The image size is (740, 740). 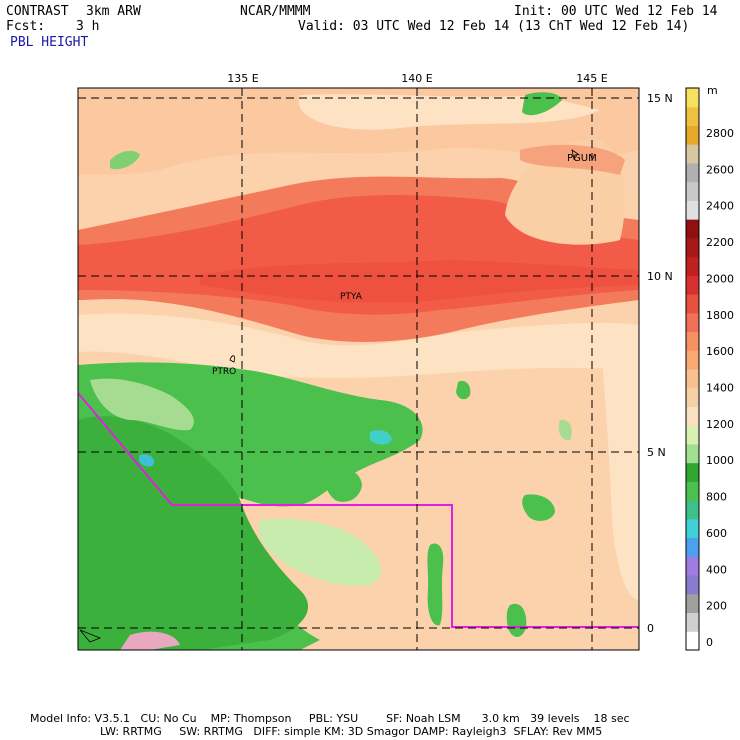 What do you see at coordinates (650, 628) in the screenshot?
I see `lat-label-0: 0` at bounding box center [650, 628].